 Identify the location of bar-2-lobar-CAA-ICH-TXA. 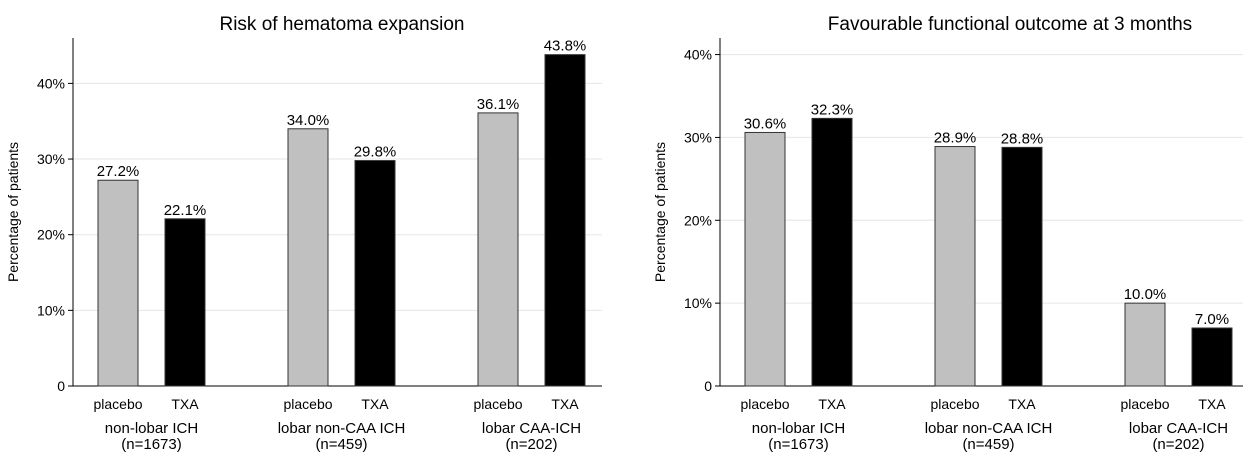
(1212, 357).